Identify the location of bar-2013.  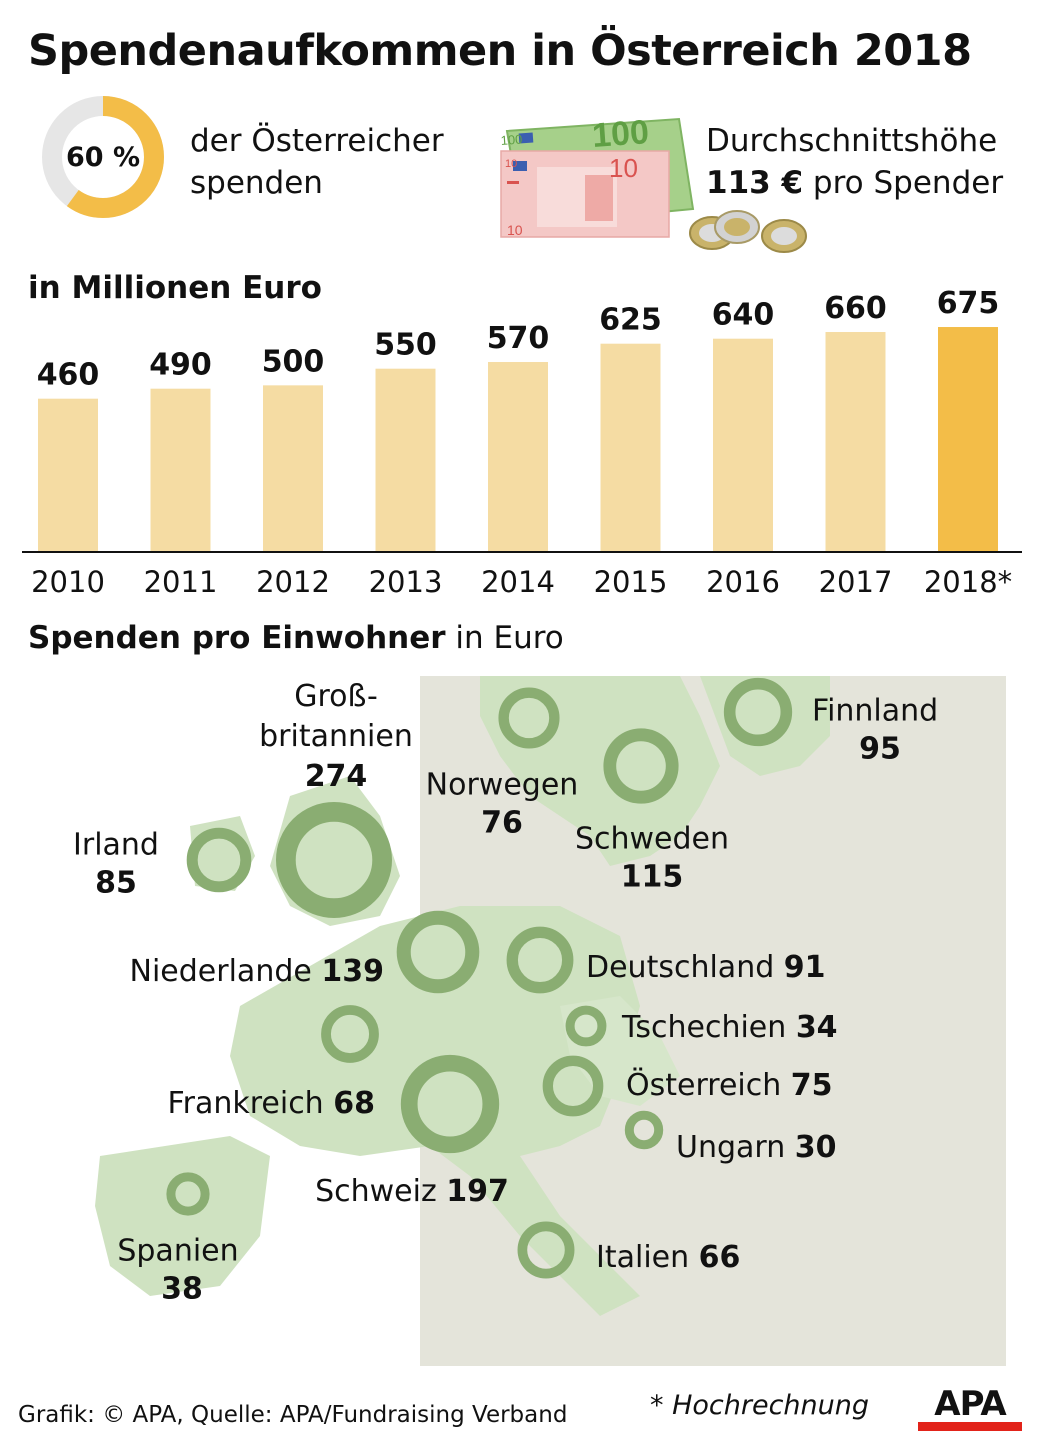
(405, 460).